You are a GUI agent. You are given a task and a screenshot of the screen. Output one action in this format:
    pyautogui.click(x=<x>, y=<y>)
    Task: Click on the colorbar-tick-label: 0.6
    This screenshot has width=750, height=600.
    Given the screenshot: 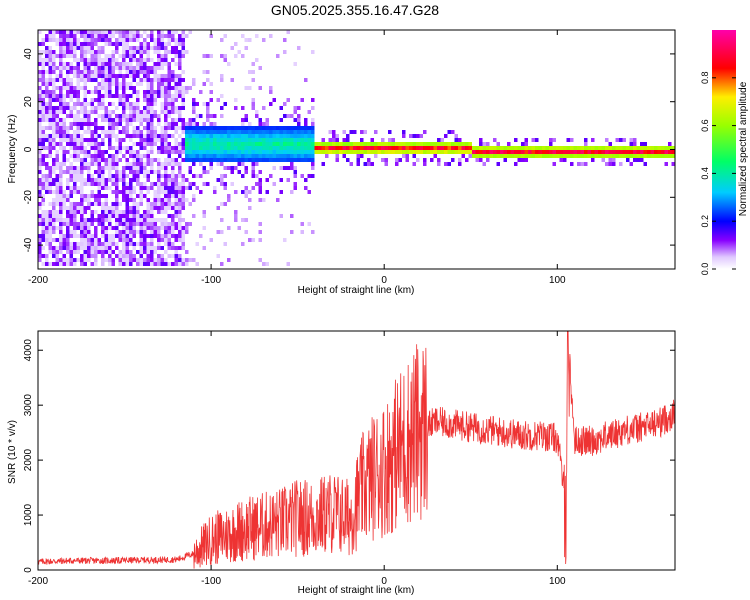 What is the action you would take?
    pyautogui.click(x=705, y=125)
    